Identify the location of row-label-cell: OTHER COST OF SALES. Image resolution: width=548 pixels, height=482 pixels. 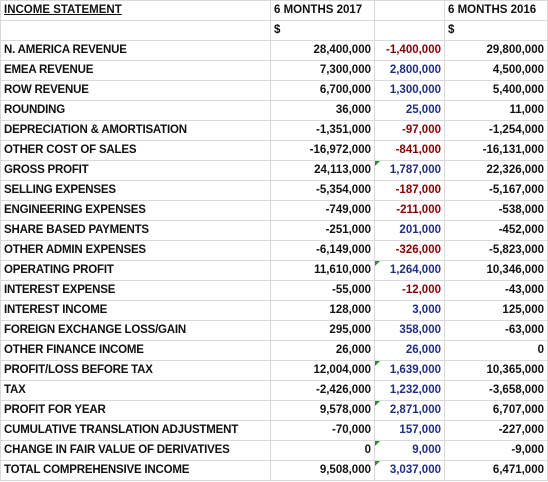
(135, 150).